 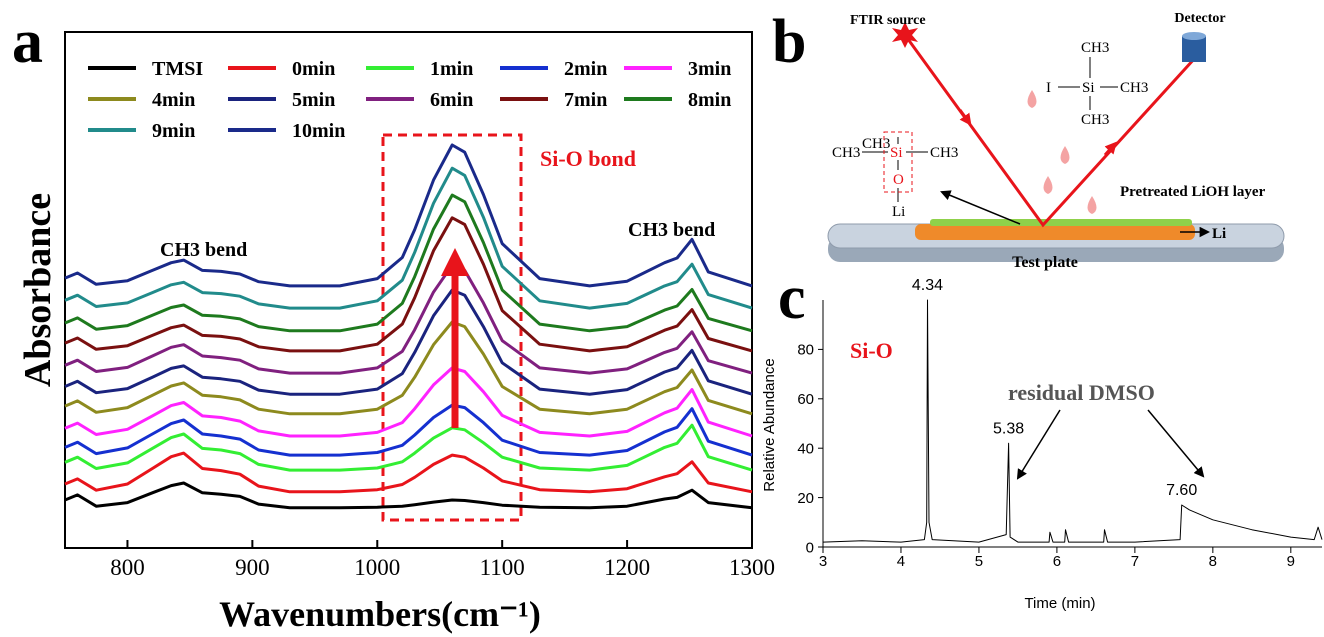 I want to click on label: Test plate, so click(x=1045, y=262).